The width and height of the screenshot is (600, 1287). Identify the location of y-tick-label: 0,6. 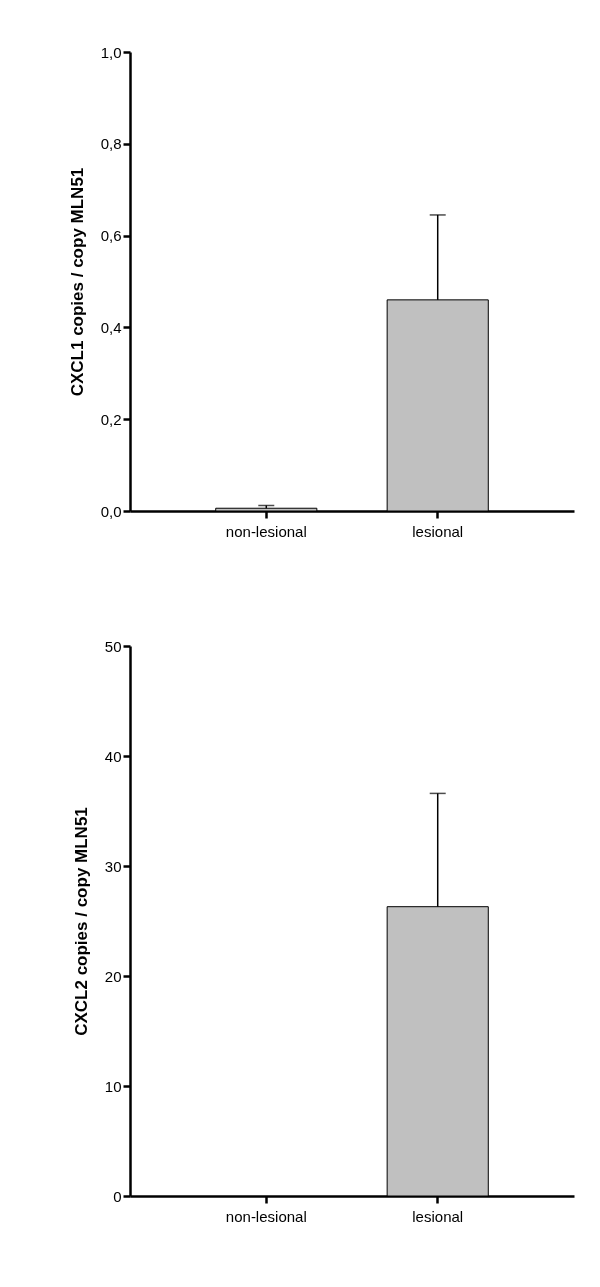
(111, 236).